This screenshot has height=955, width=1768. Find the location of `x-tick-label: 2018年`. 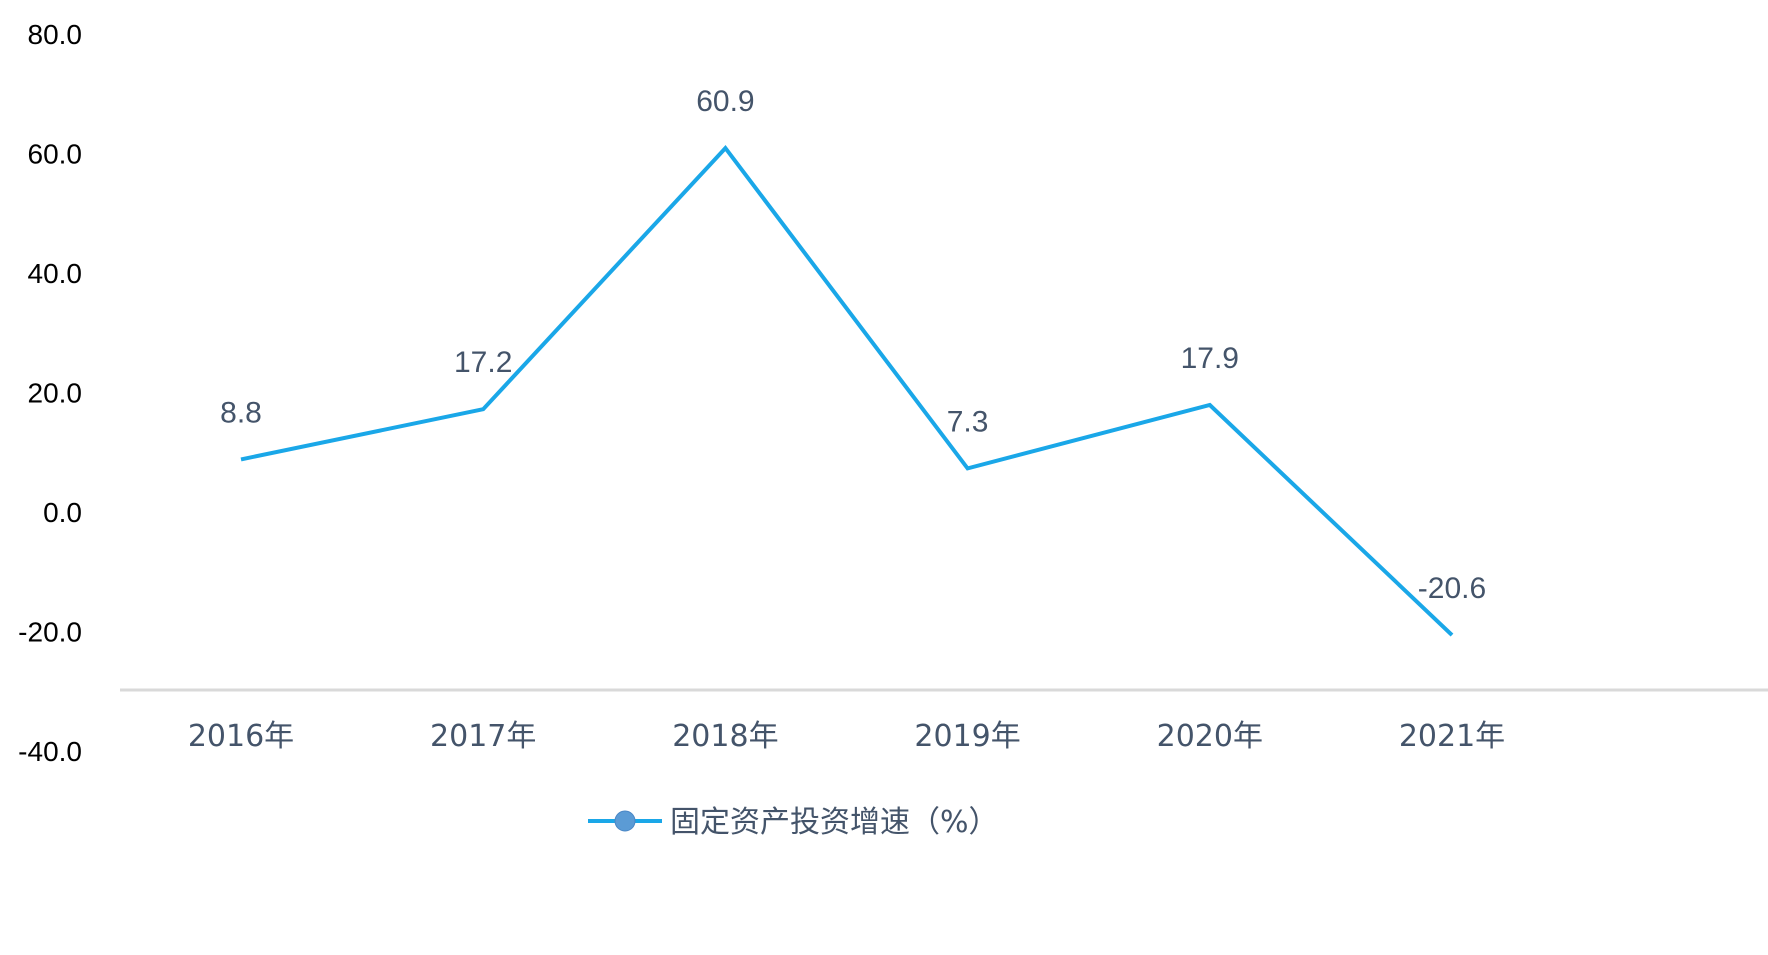

x-tick-label: 2018年 is located at coordinates (725, 736).